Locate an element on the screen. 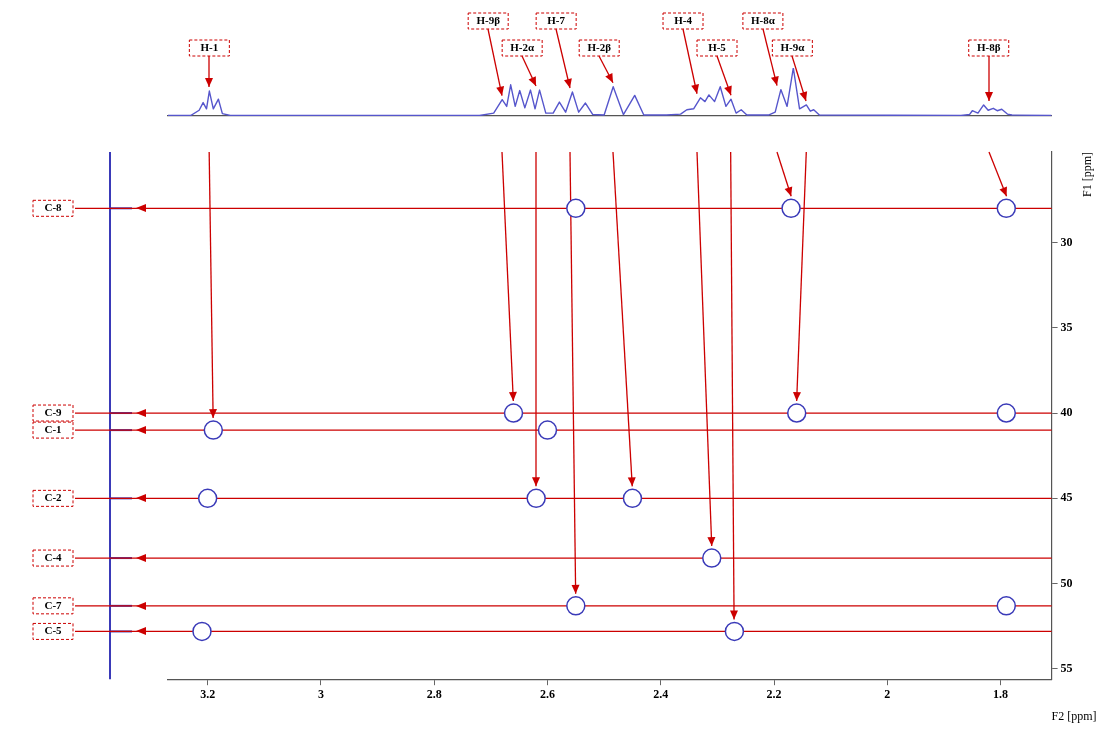 The height and width of the screenshot is (736, 1108). y-axis-title: F1 [ppm] is located at coordinates (1087, 174).